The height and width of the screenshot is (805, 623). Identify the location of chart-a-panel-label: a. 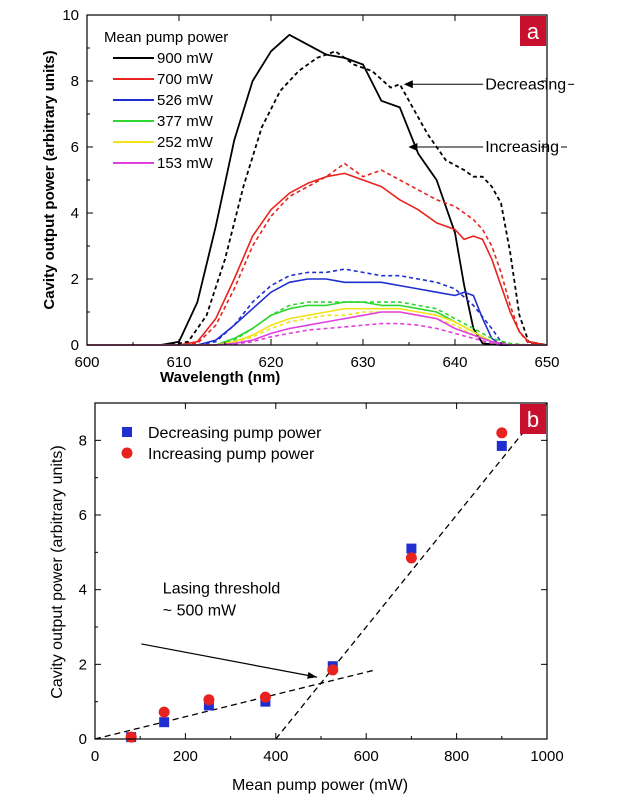
(533, 31).